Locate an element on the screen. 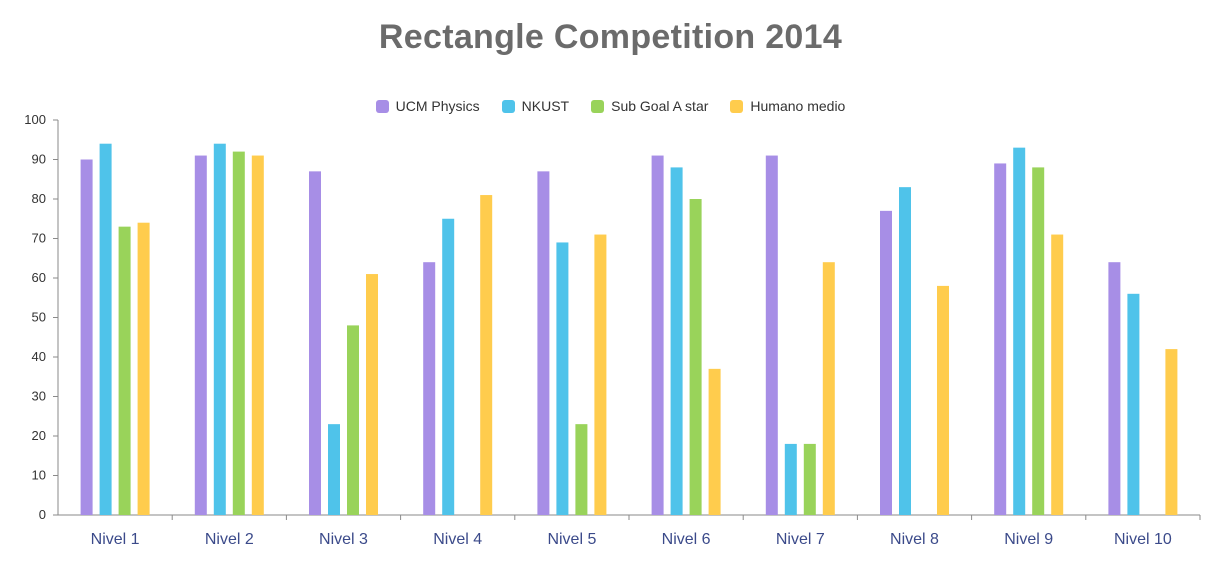 The height and width of the screenshot is (561, 1221). y-tick-label: 10 is located at coordinates (39, 475).